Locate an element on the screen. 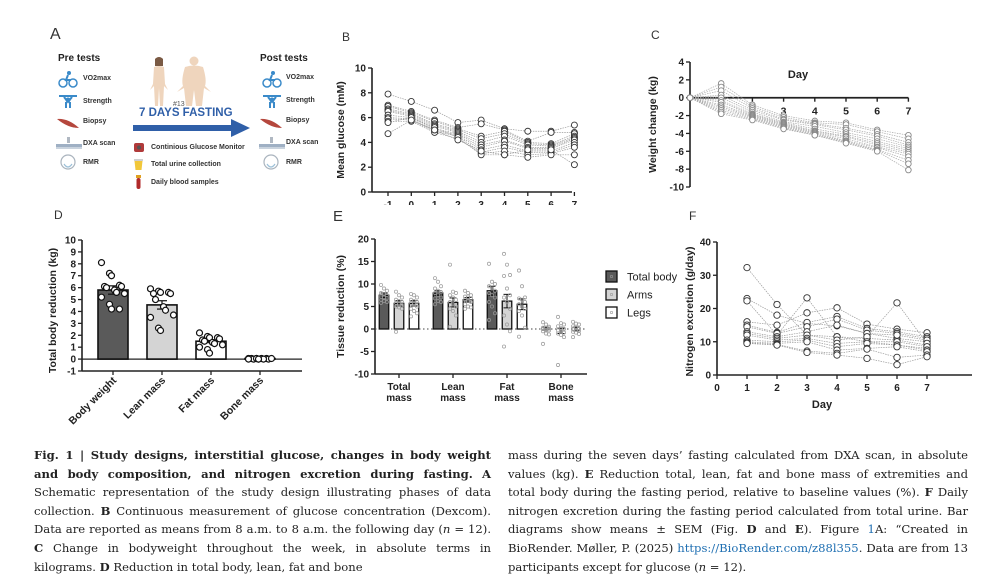  y-tick-label: 3 is located at coordinates (73, 324).